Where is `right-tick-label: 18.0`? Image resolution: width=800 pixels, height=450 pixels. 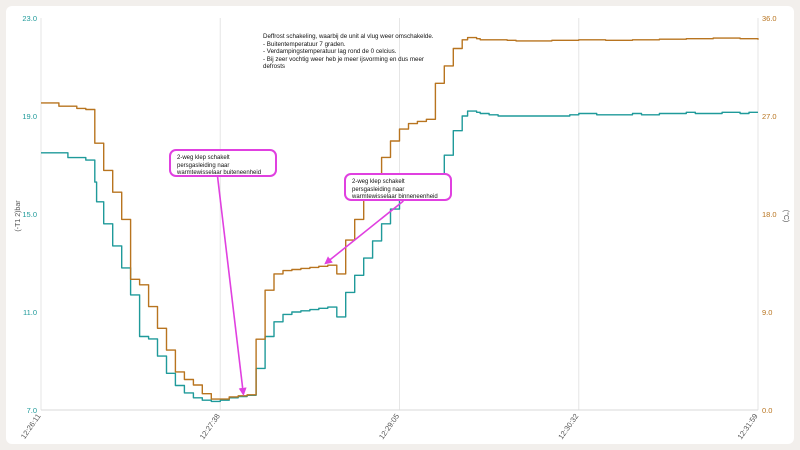
right-tick-label: 18.0 is located at coordinates (769, 214).